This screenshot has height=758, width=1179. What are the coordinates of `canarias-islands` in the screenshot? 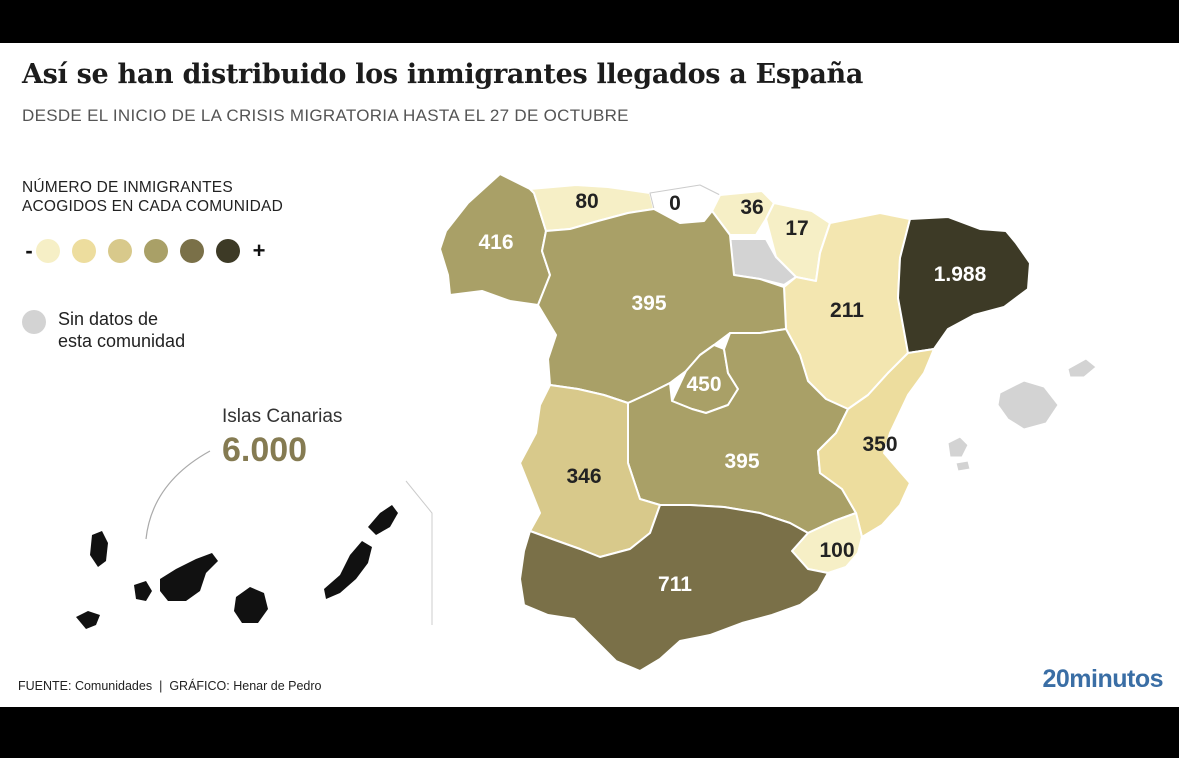 It's located at (237, 567).